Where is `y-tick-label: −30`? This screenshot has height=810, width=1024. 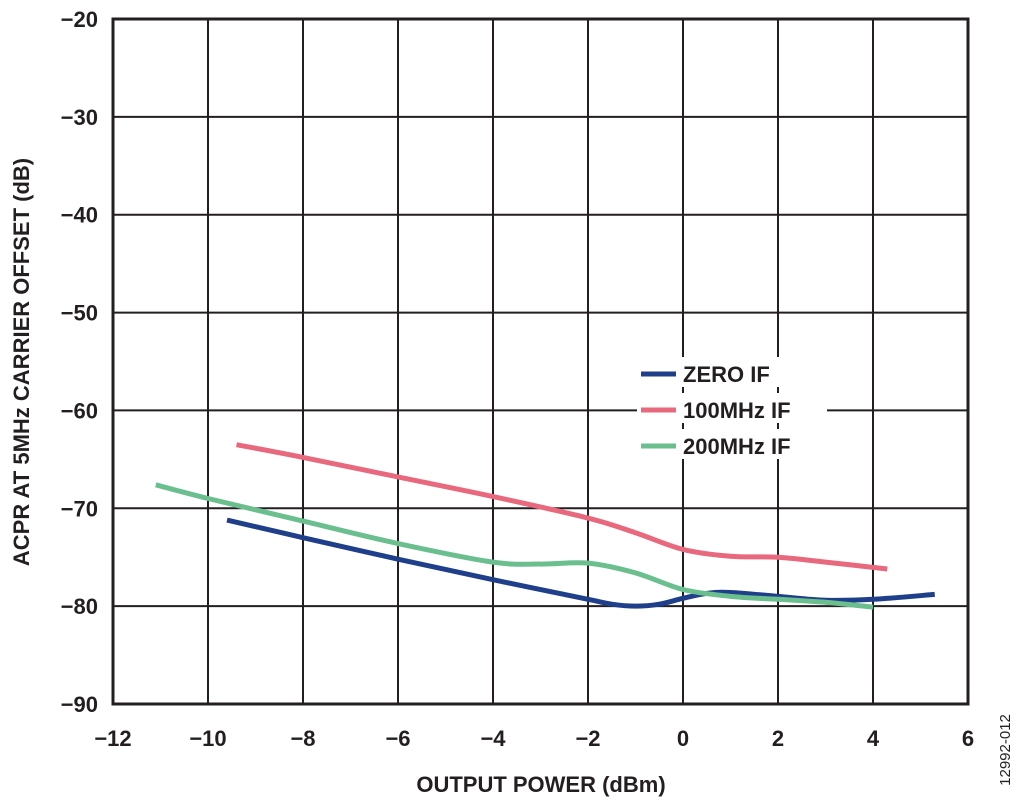 y-tick-label: −30 is located at coordinates (79, 117).